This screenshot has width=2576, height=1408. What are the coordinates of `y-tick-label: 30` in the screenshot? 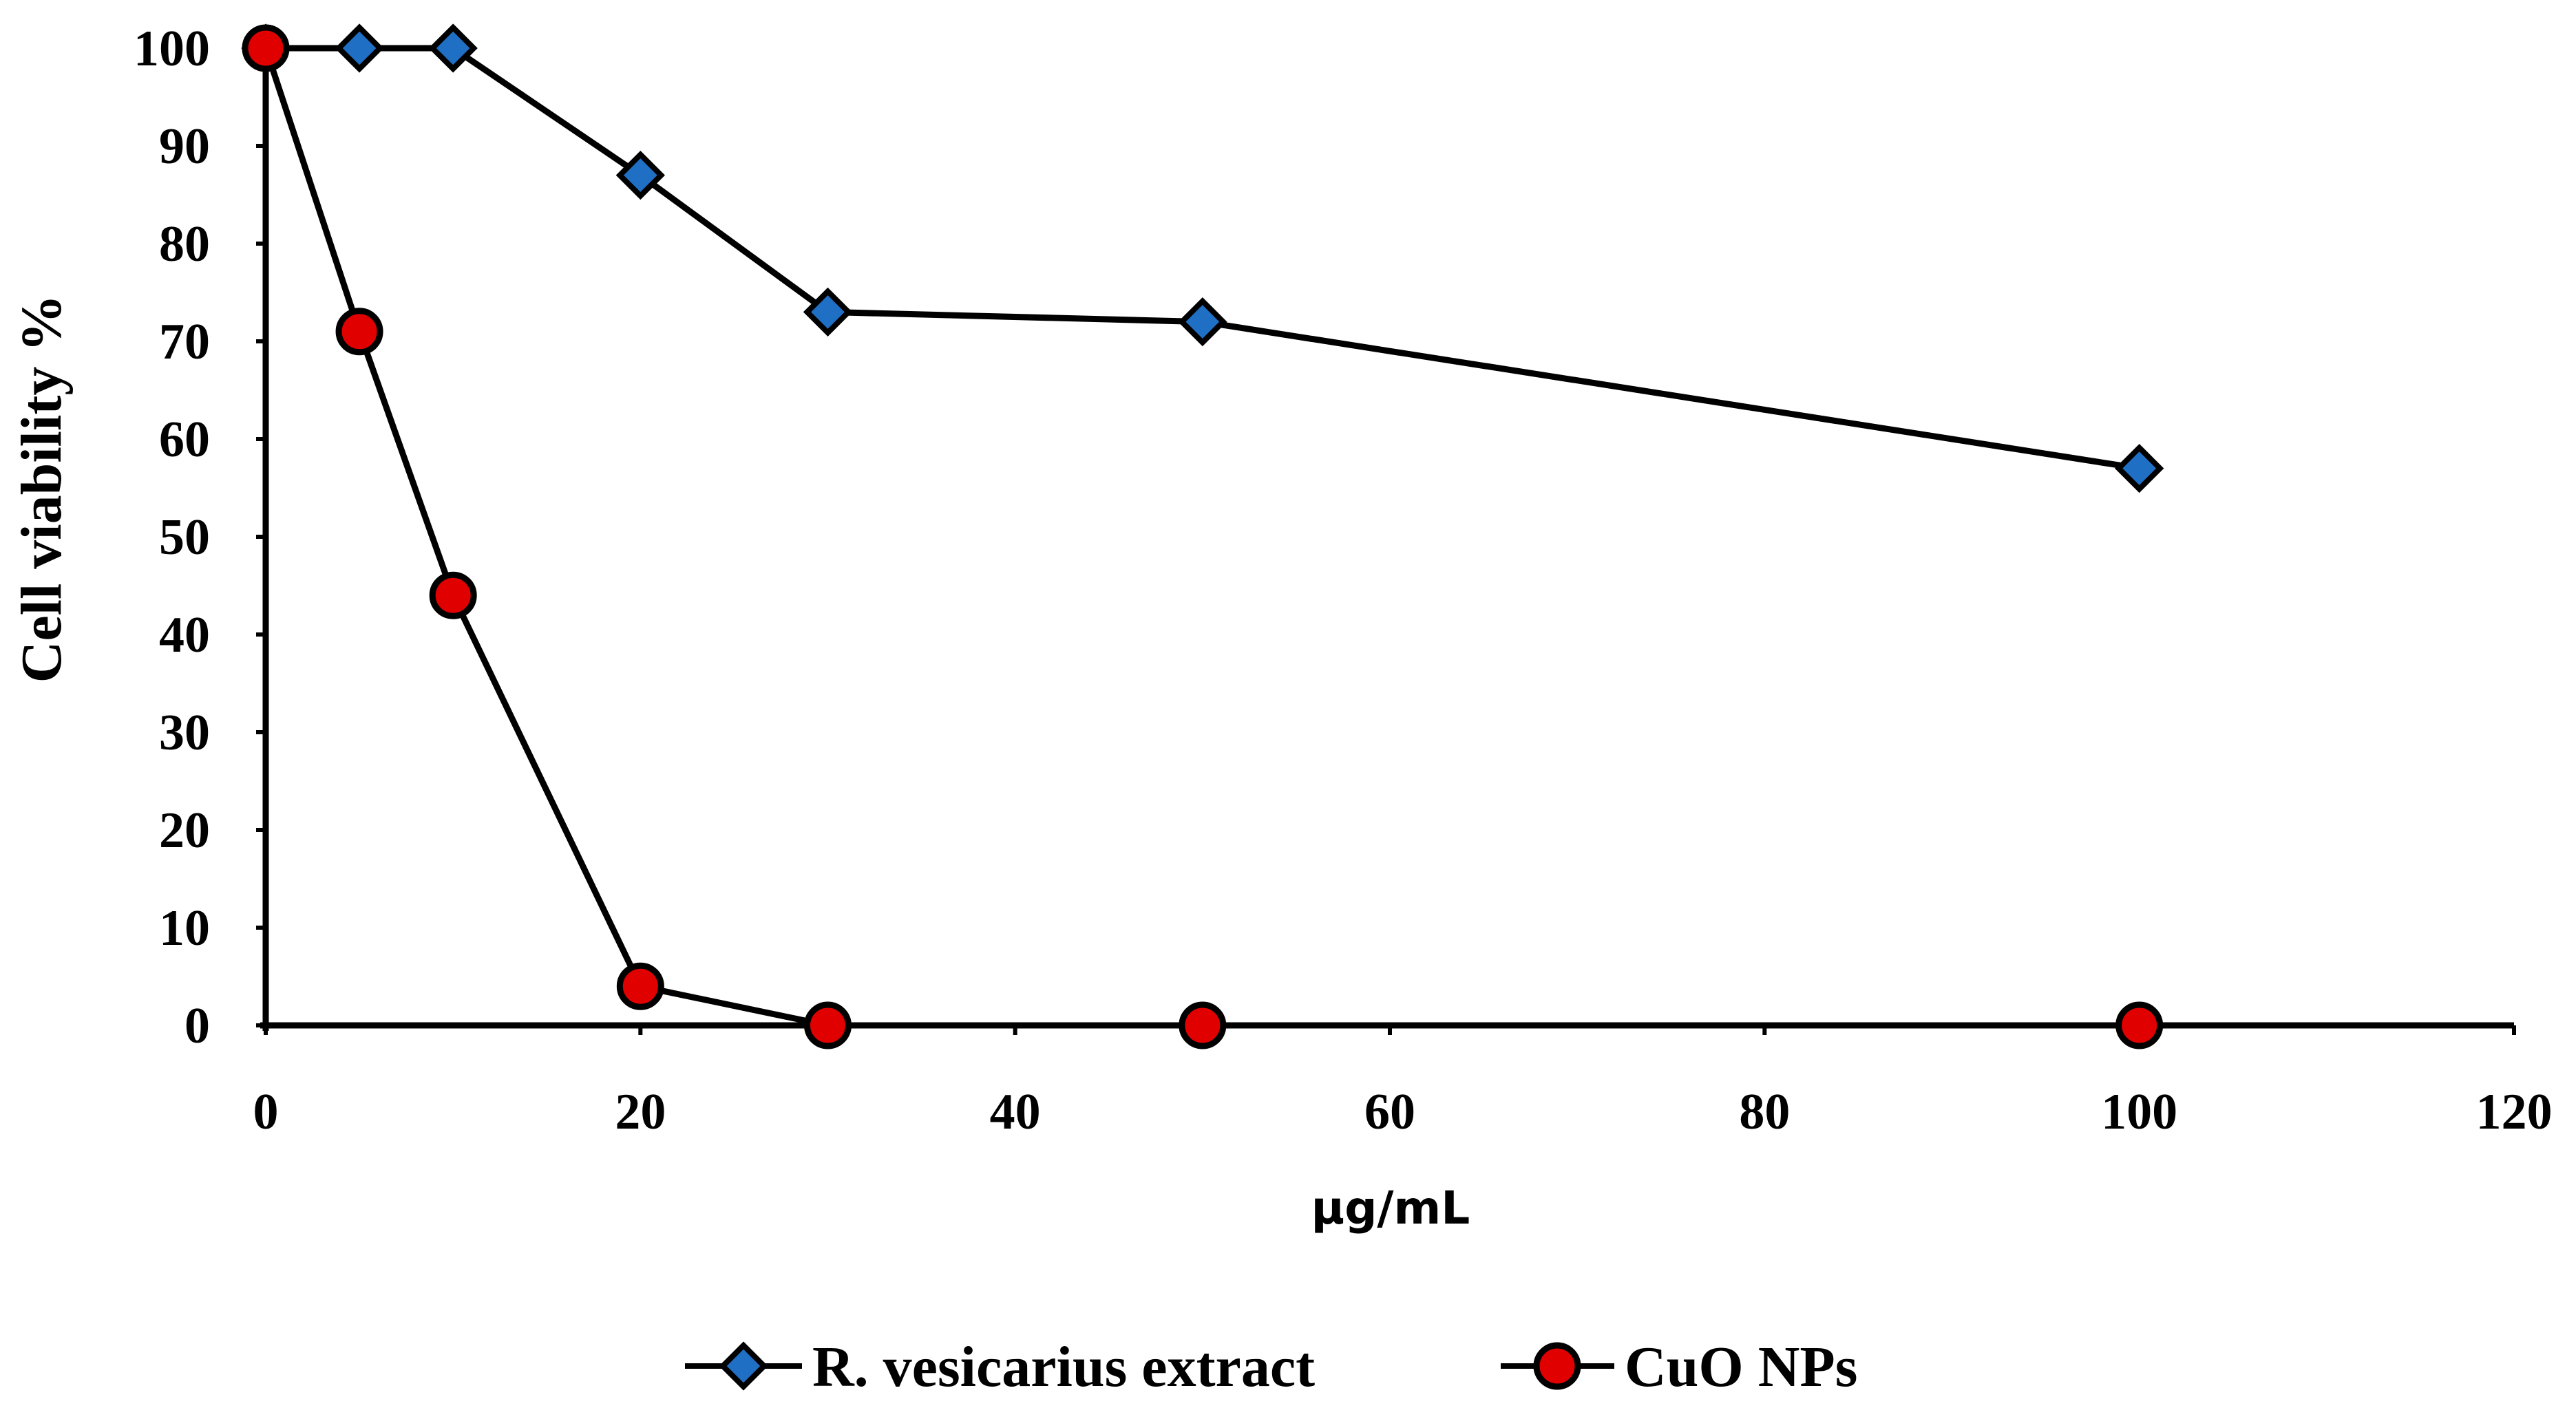 It's located at (185, 733).